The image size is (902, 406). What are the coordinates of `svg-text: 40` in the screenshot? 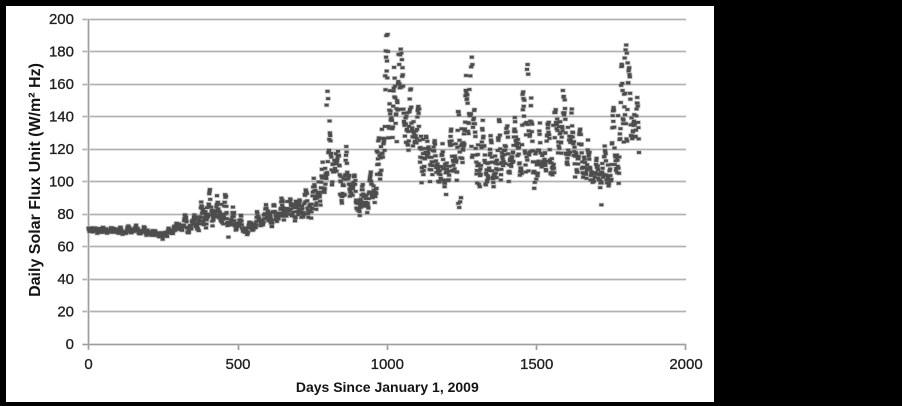 It's located at (65, 279).